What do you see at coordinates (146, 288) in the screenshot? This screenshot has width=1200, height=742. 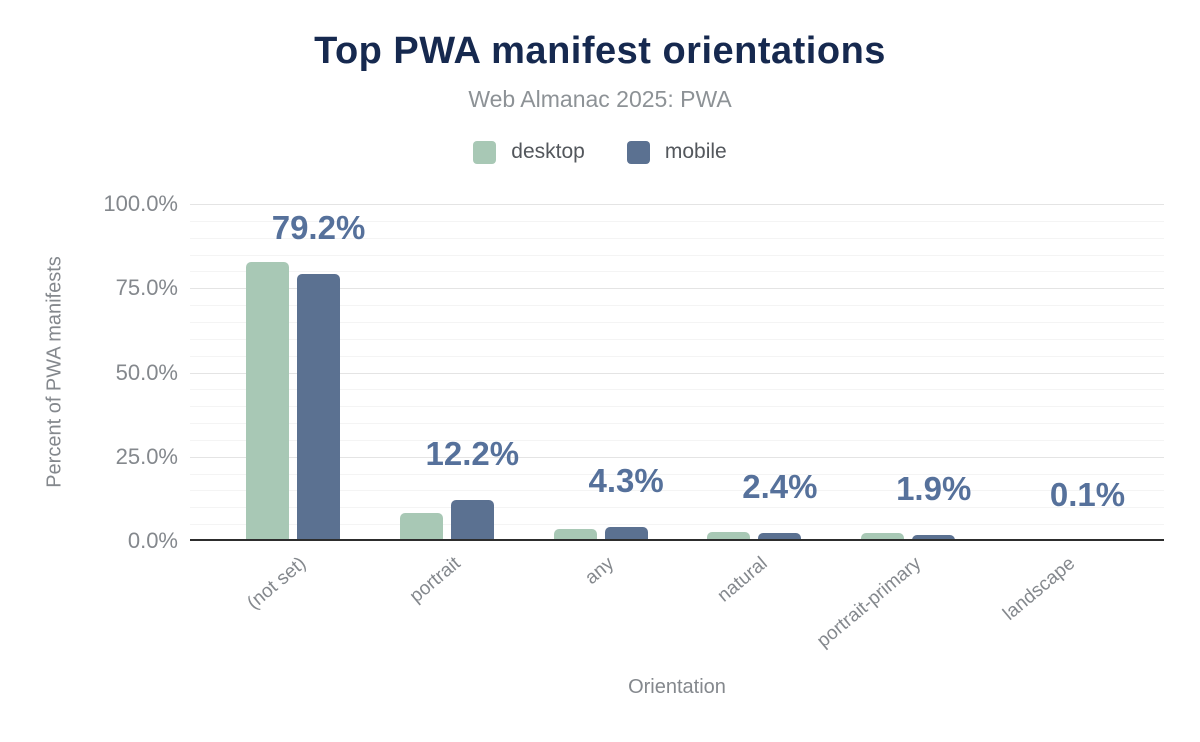 I see `y-tick-label: 75.0%` at bounding box center [146, 288].